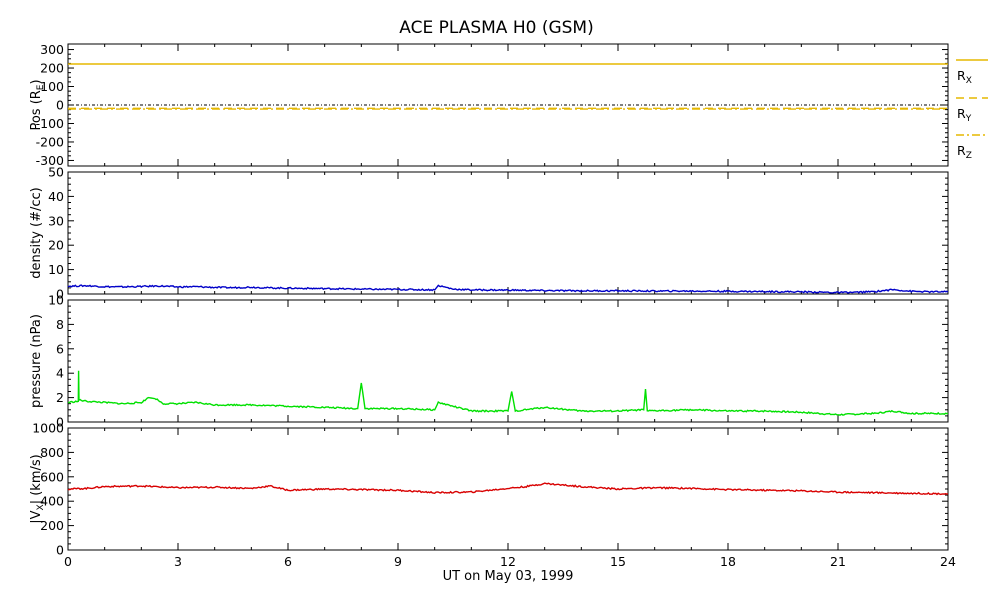  Describe the element at coordinates (52, 86) in the screenshot. I see `y-tick-label: 100` at that location.